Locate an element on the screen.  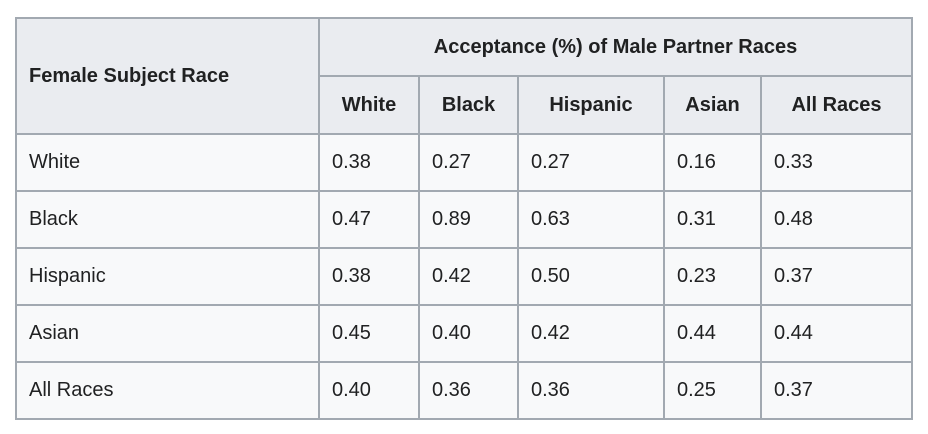
cell-value: 0.16 is located at coordinates (712, 162).